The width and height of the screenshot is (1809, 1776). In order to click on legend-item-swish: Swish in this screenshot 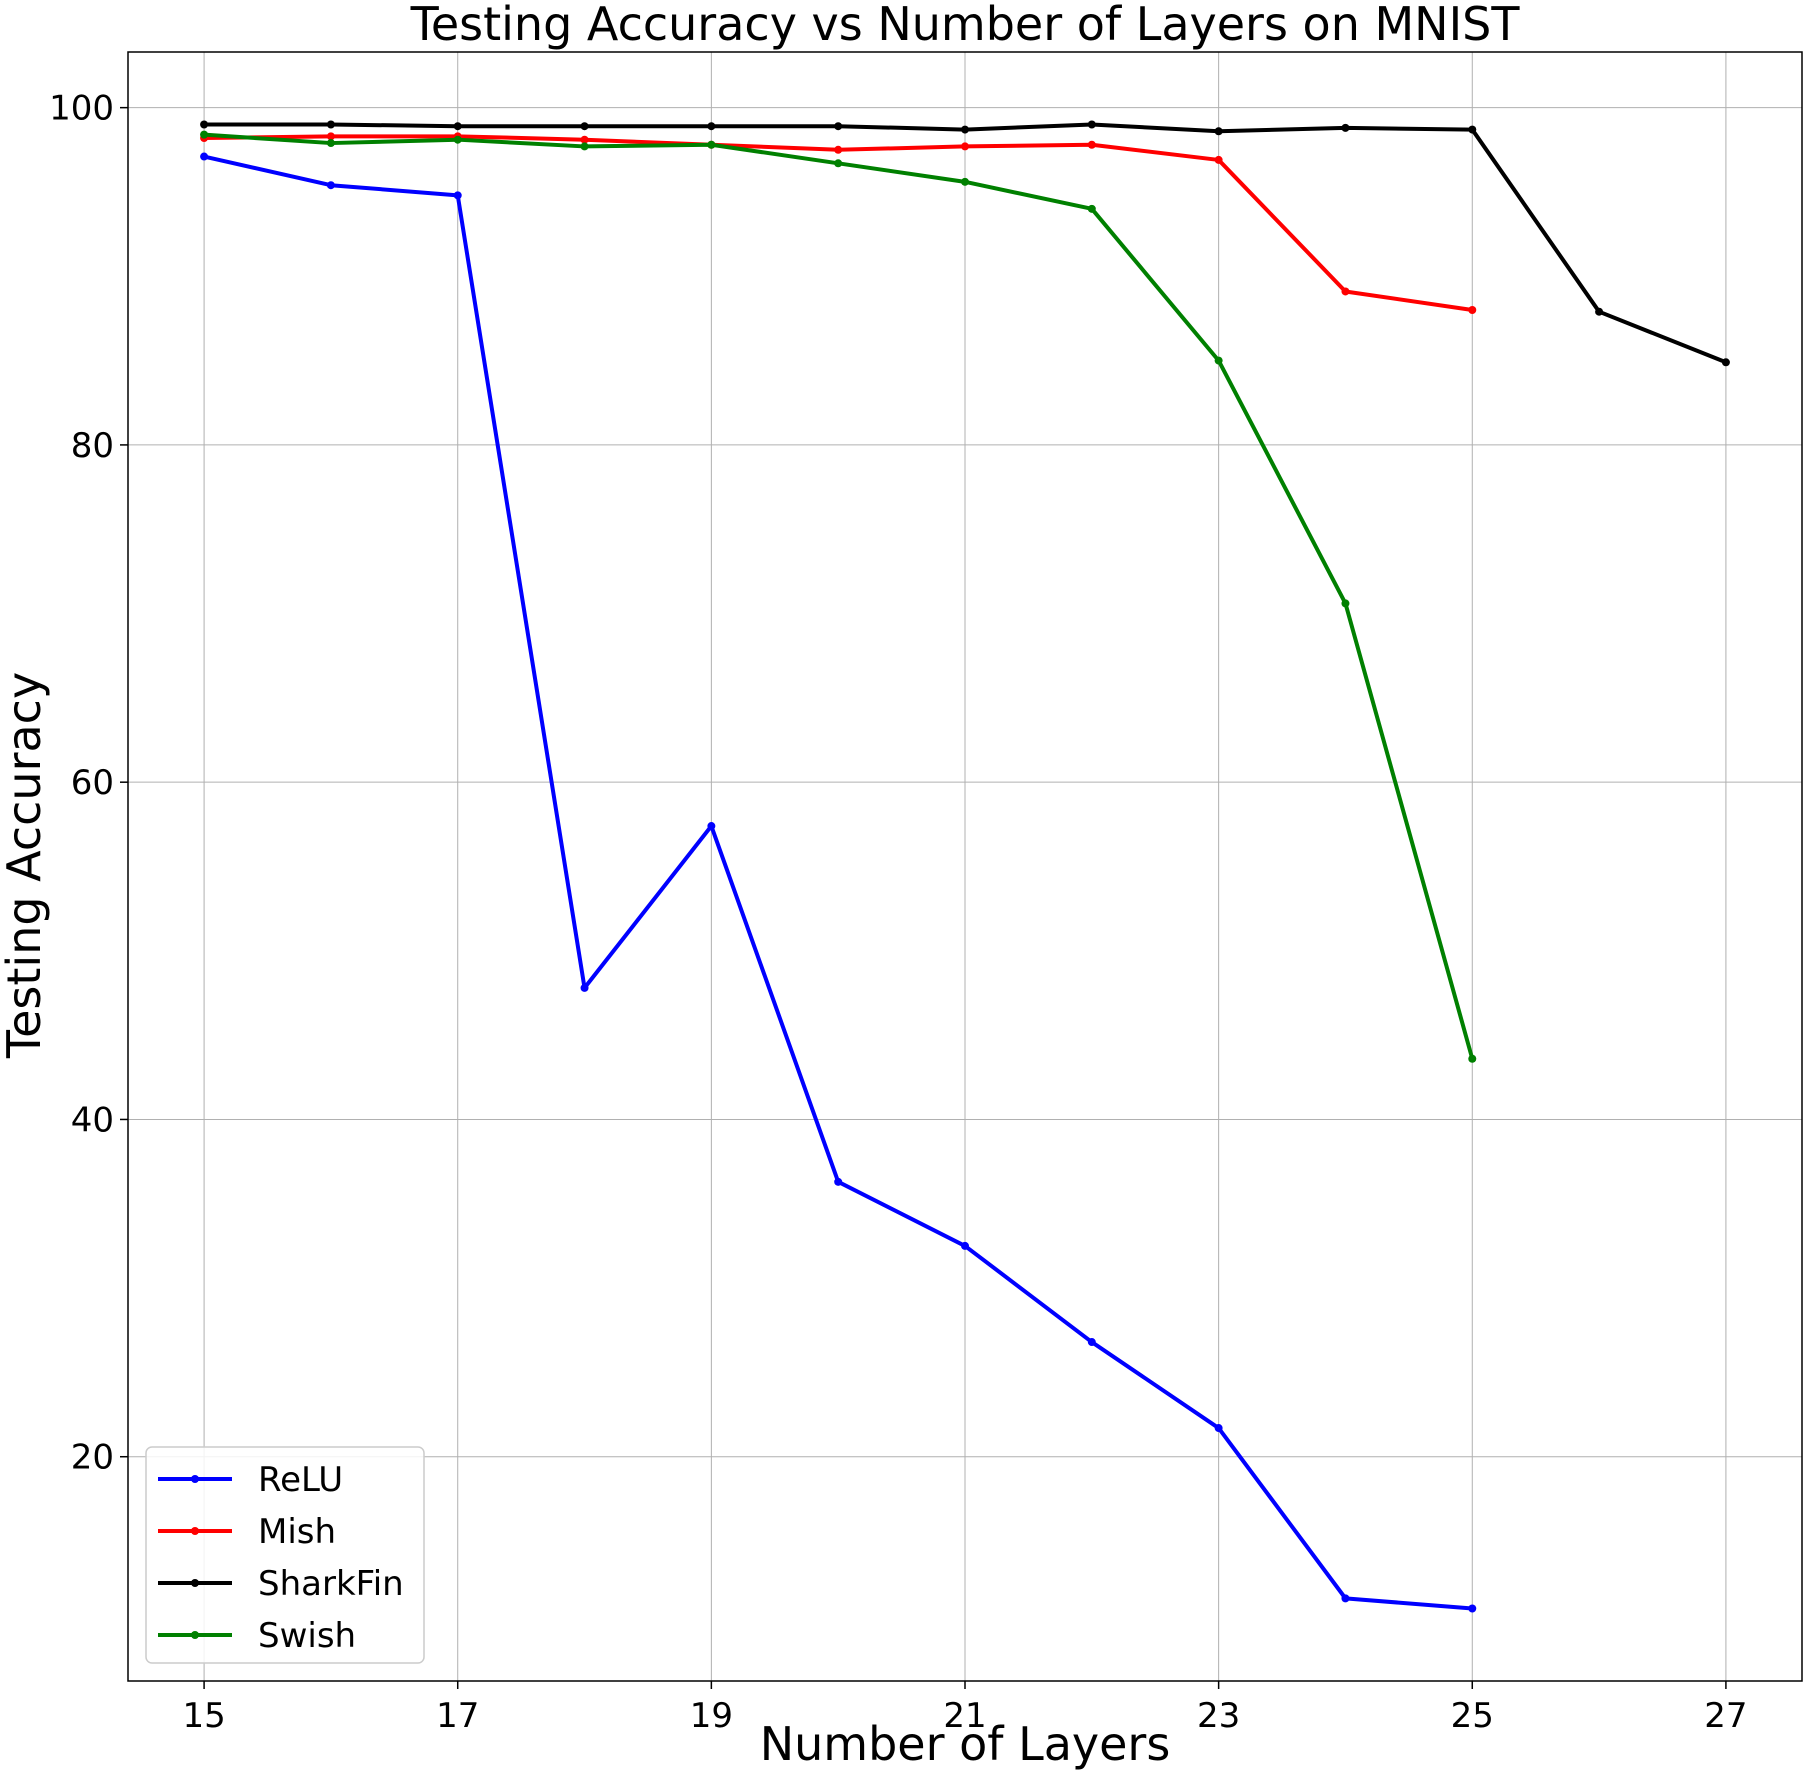, I will do `click(257, 1636)`.